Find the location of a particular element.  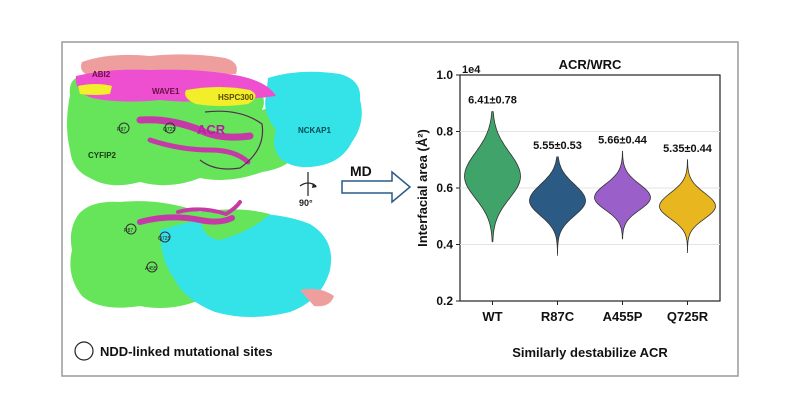

violin-value-label: 5.66±0.44 is located at coordinates (623, 140).